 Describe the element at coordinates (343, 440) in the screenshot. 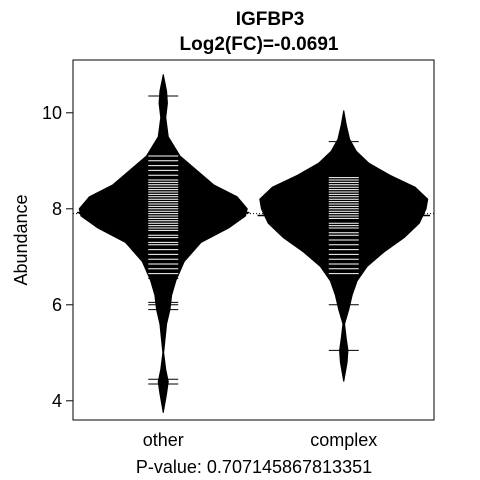

I see `x-tick-label: complex` at that location.